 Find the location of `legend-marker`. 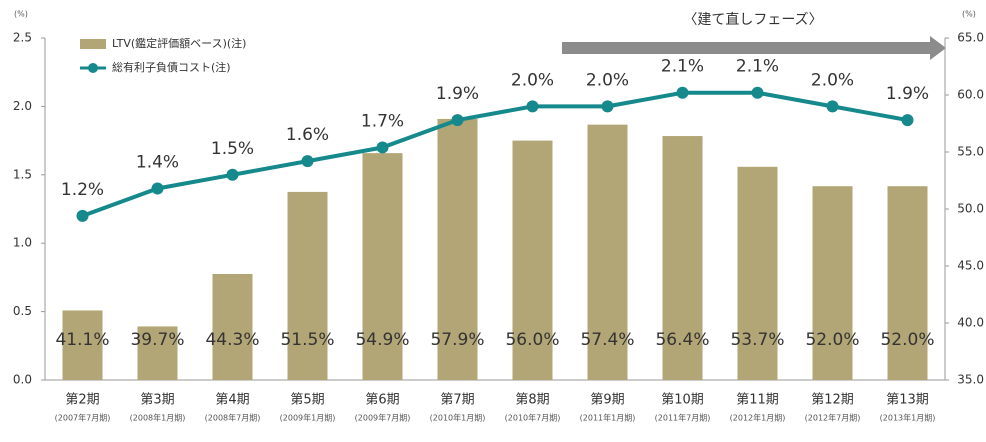

legend-marker is located at coordinates (93, 68).